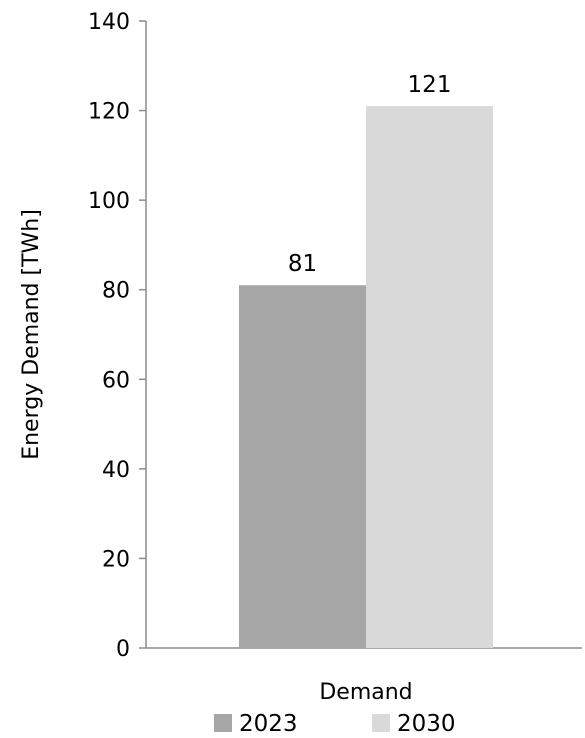 This screenshot has width=585, height=738. Describe the element at coordinates (109, 201) in the screenshot. I see `y-tick-label: 100` at that location.